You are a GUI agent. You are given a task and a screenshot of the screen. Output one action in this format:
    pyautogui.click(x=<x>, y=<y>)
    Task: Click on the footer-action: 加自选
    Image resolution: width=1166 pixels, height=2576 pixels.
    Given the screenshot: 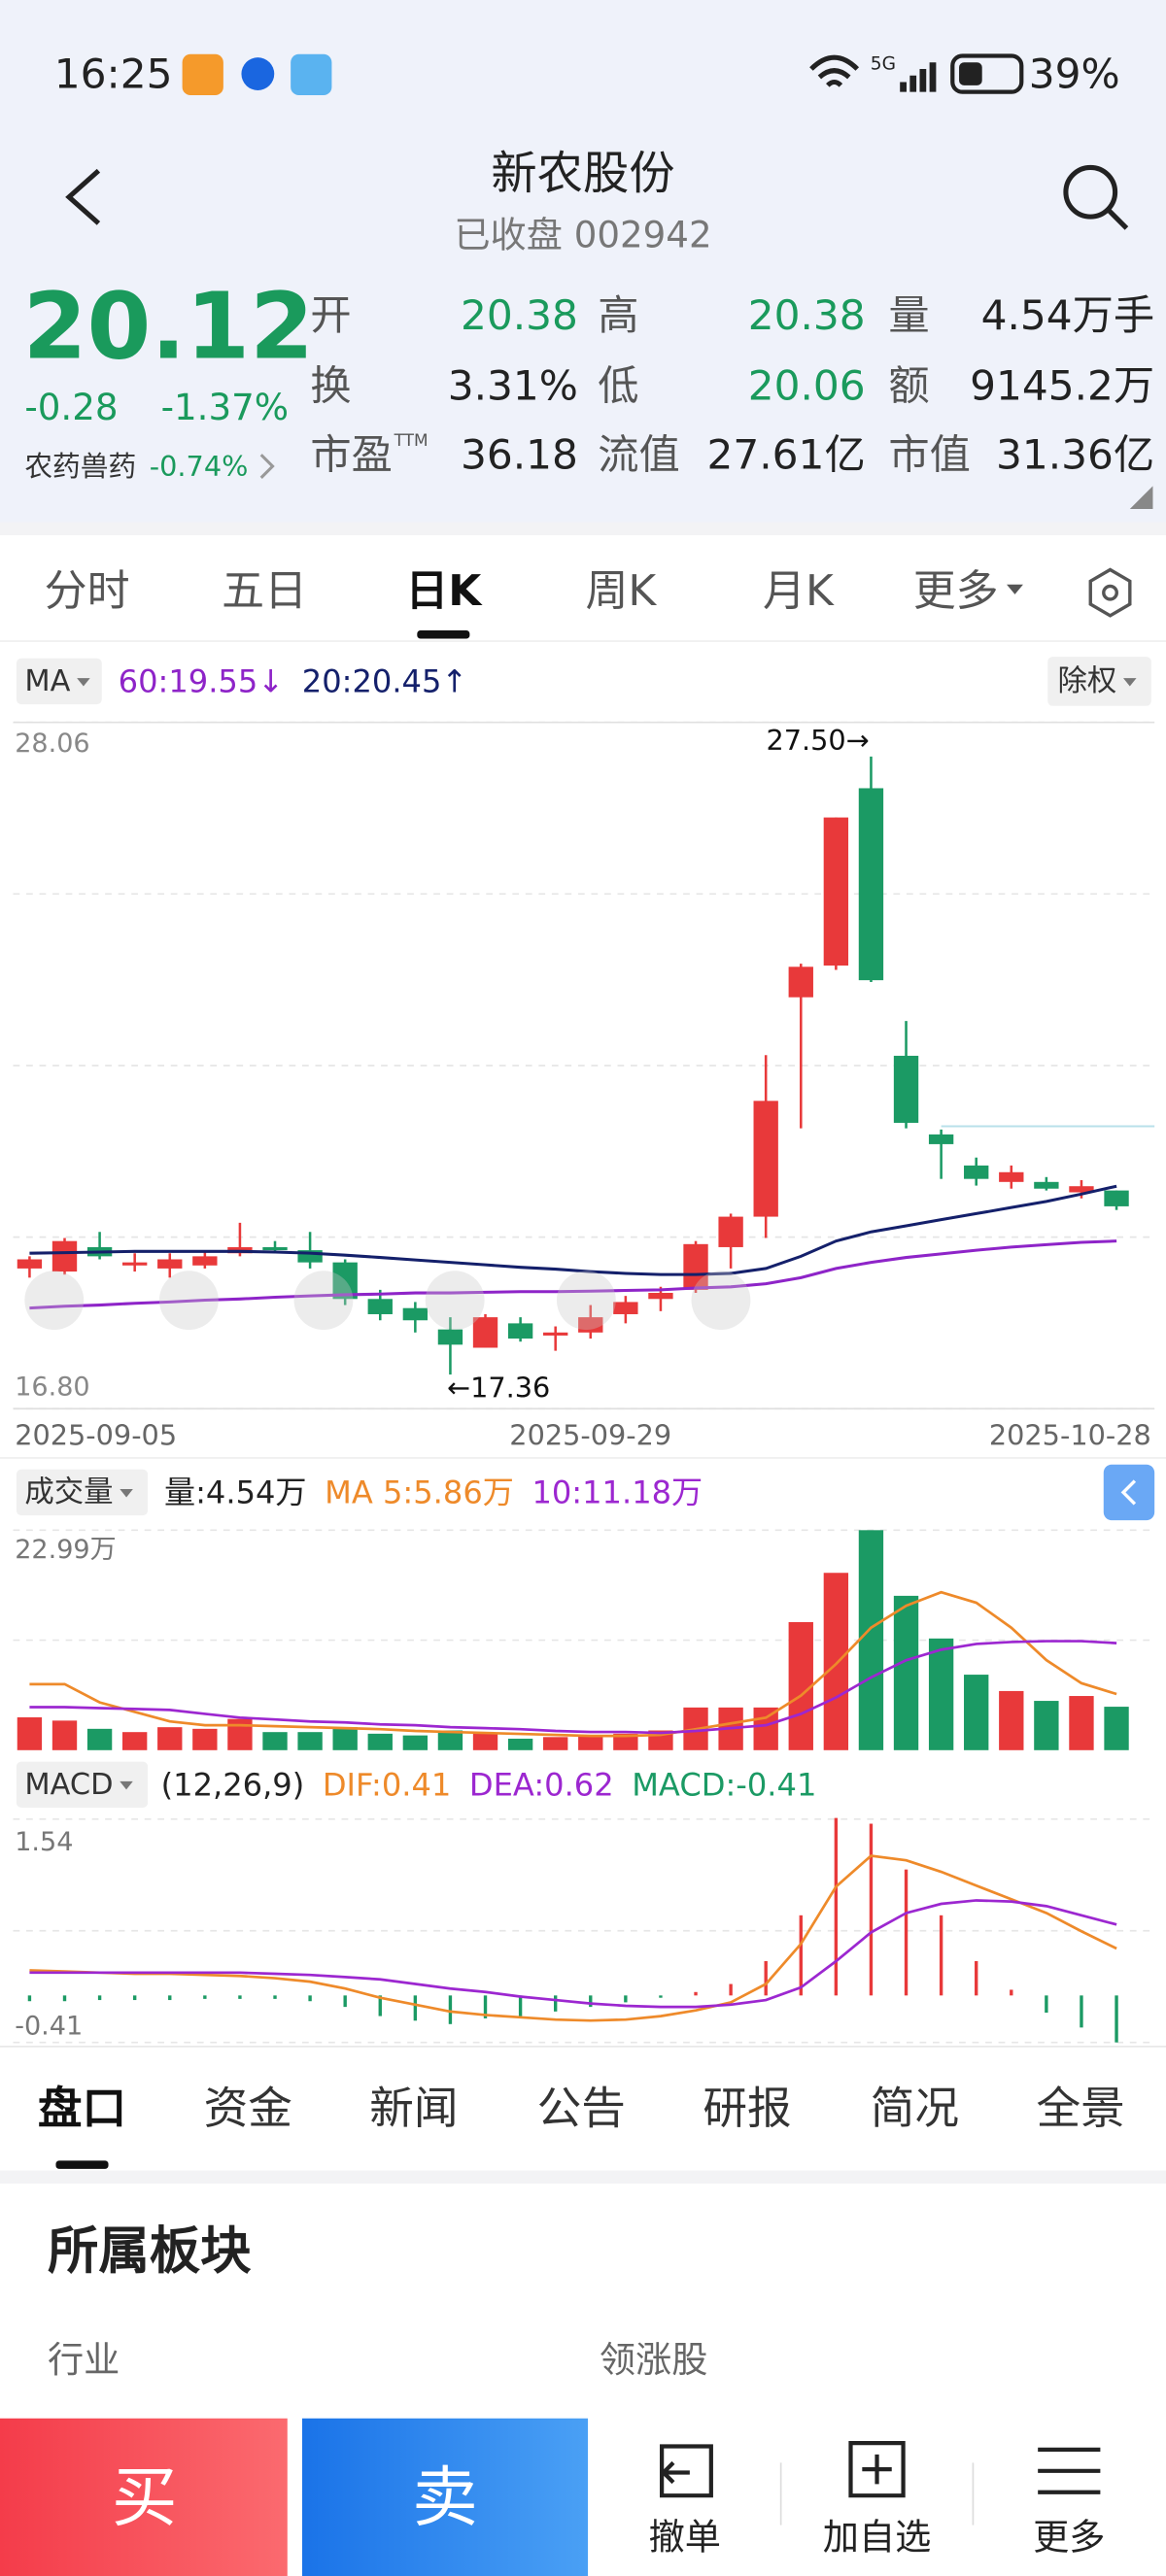 What is the action you would take?
    pyautogui.click(x=877, y=2536)
    